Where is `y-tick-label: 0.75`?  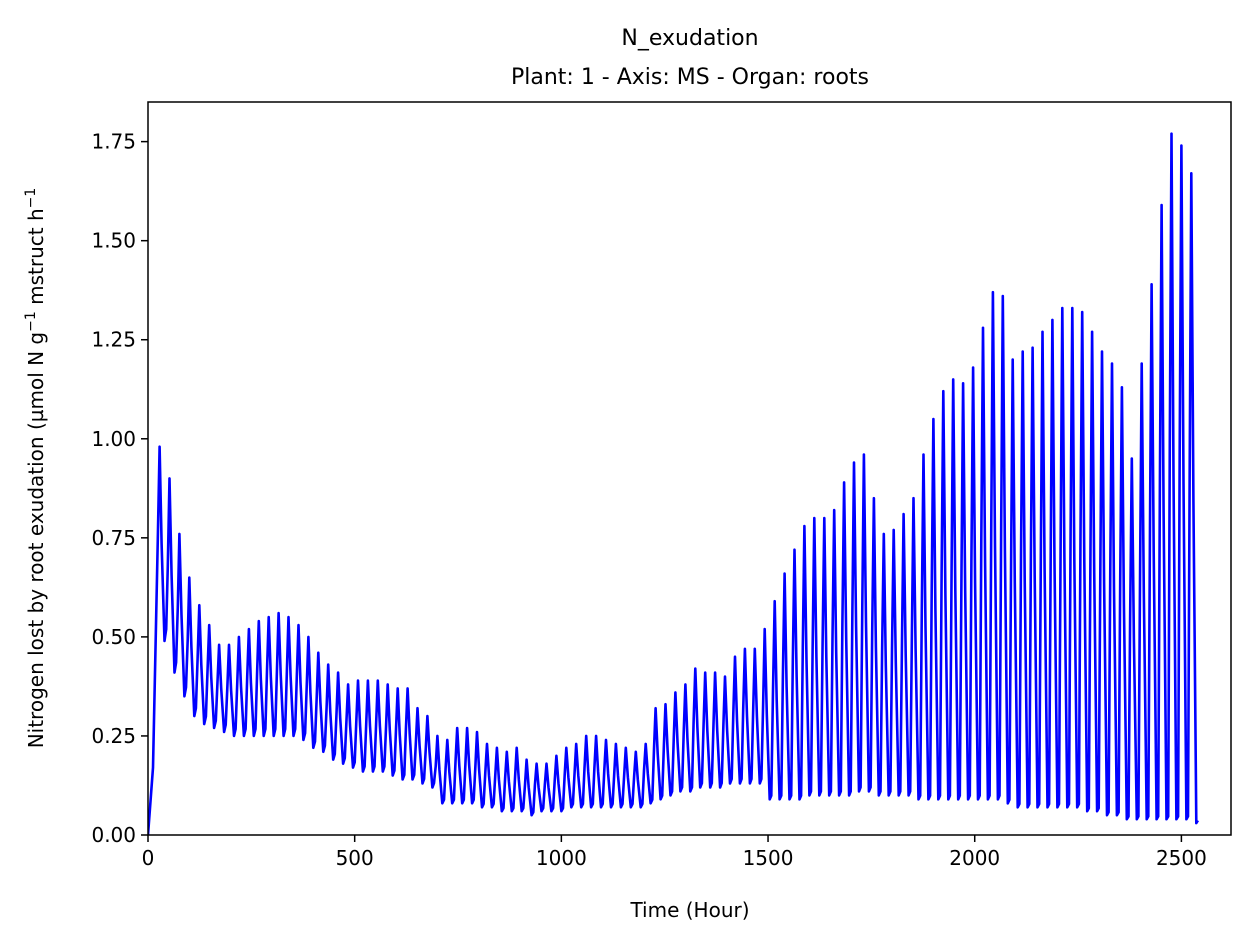 y-tick-label: 0.75 is located at coordinates (113, 538).